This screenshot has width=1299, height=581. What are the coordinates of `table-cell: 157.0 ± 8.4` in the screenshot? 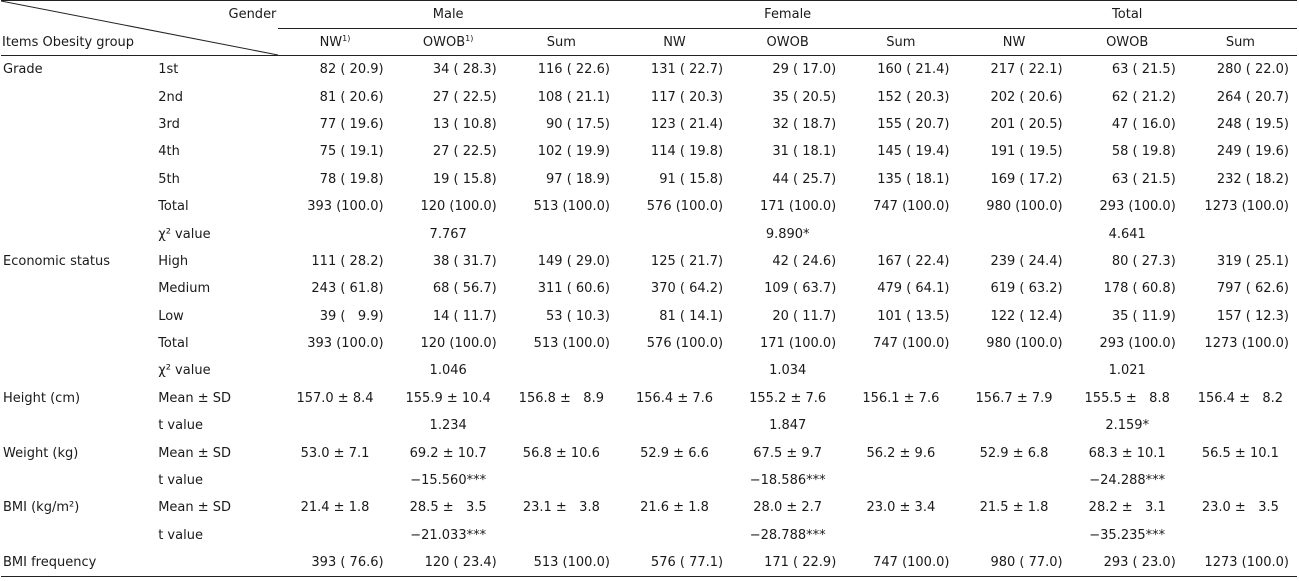 It's located at (335, 398).